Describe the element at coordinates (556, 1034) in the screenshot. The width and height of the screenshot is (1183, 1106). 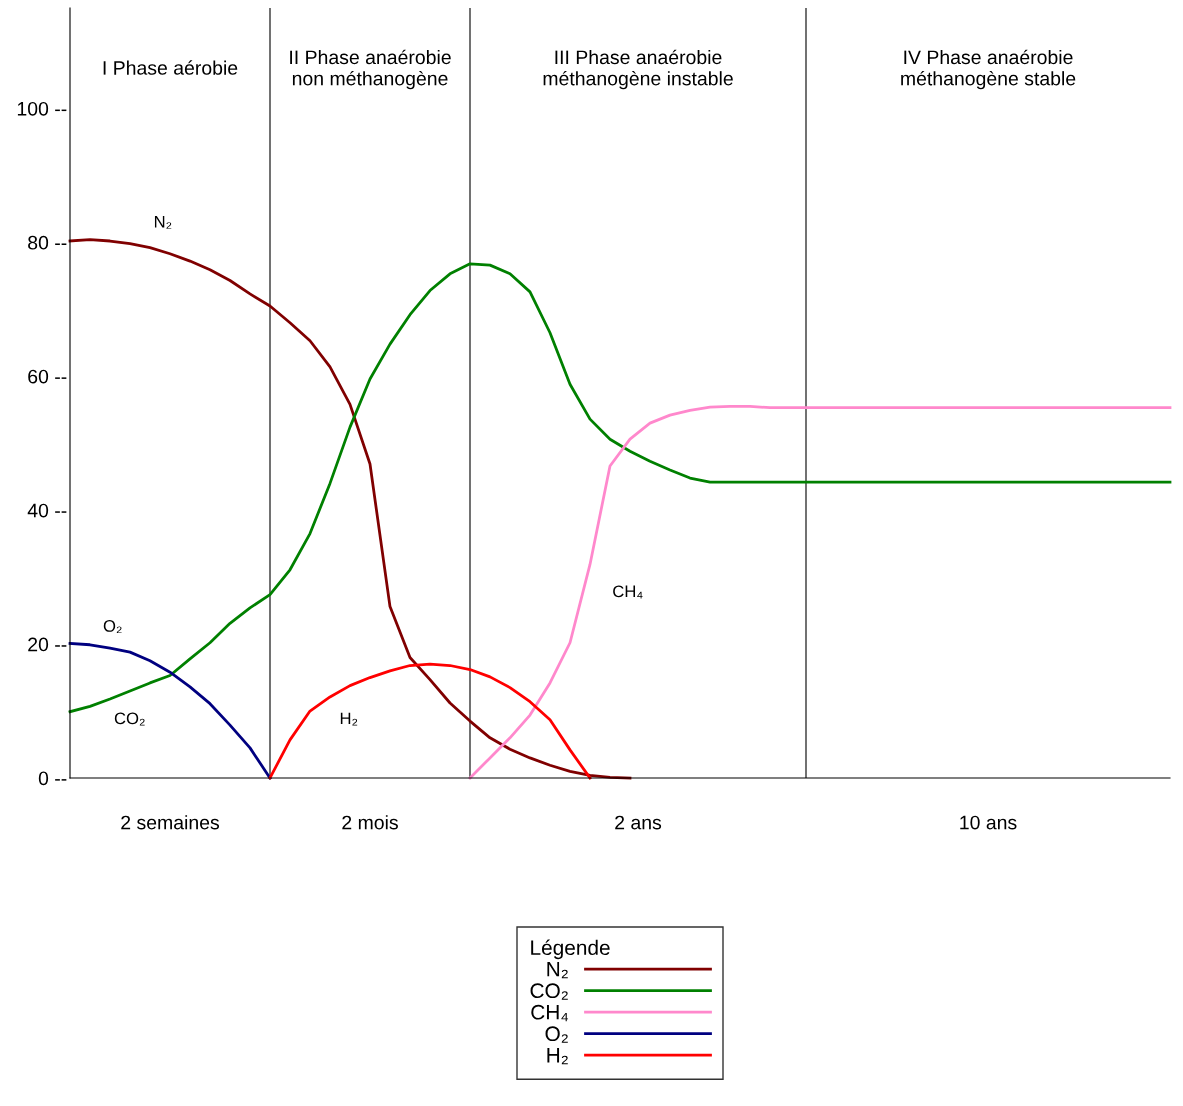
I see `text: O₂` at that location.